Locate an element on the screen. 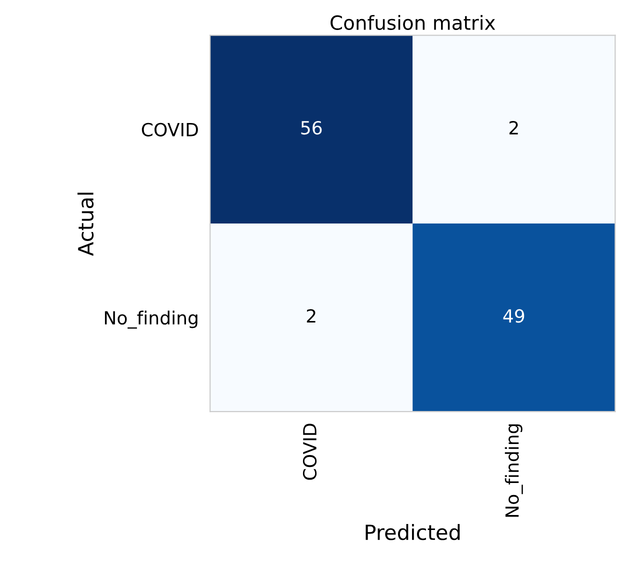 Image resolution: width=629 pixels, height=588 pixels. data-label: 56 is located at coordinates (311, 127).